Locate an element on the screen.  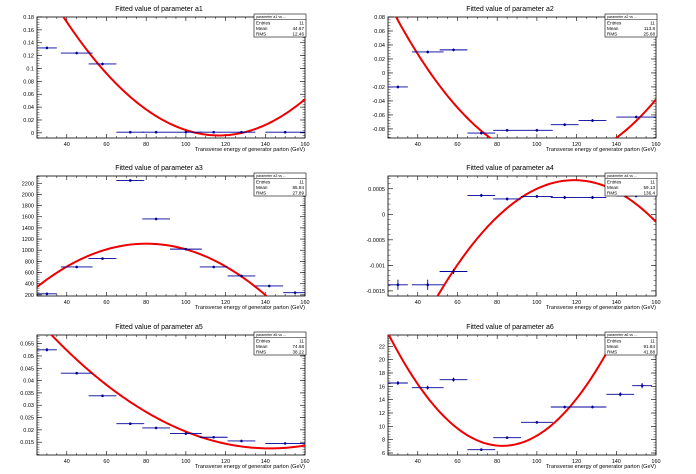
y-tick-label: 12 is located at coordinates (382, 414).